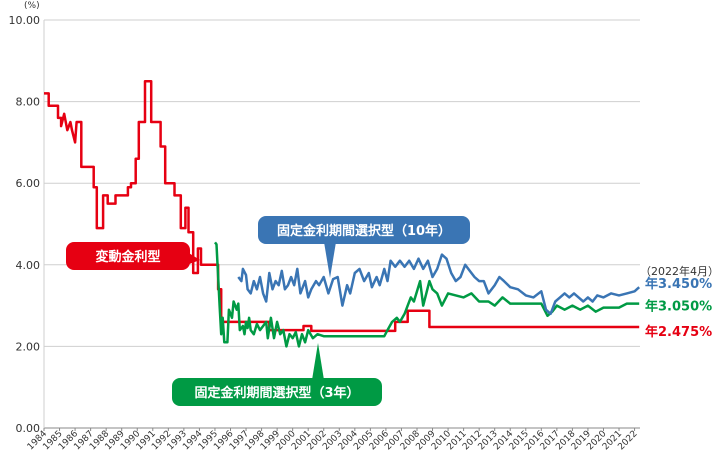 The image size is (720, 457). I want to click on callout-1: 変動金利型, so click(133, 256).